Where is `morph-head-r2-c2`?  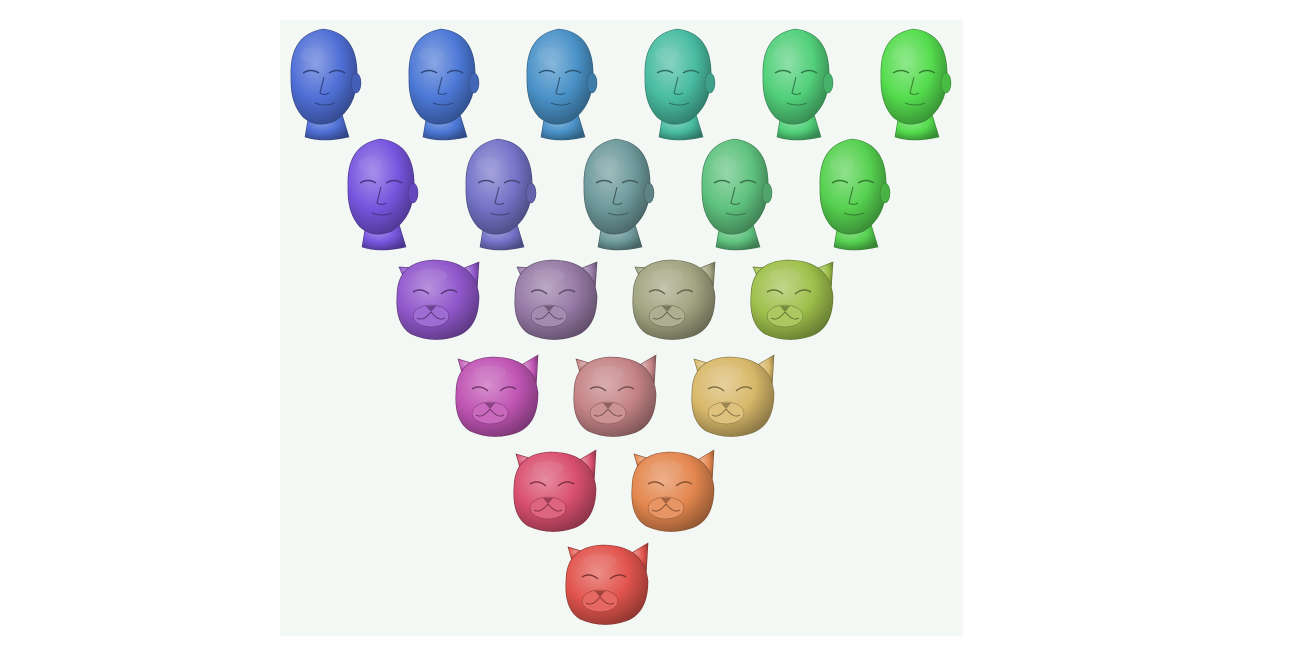 morph-head-r2-c2 is located at coordinates (501, 194).